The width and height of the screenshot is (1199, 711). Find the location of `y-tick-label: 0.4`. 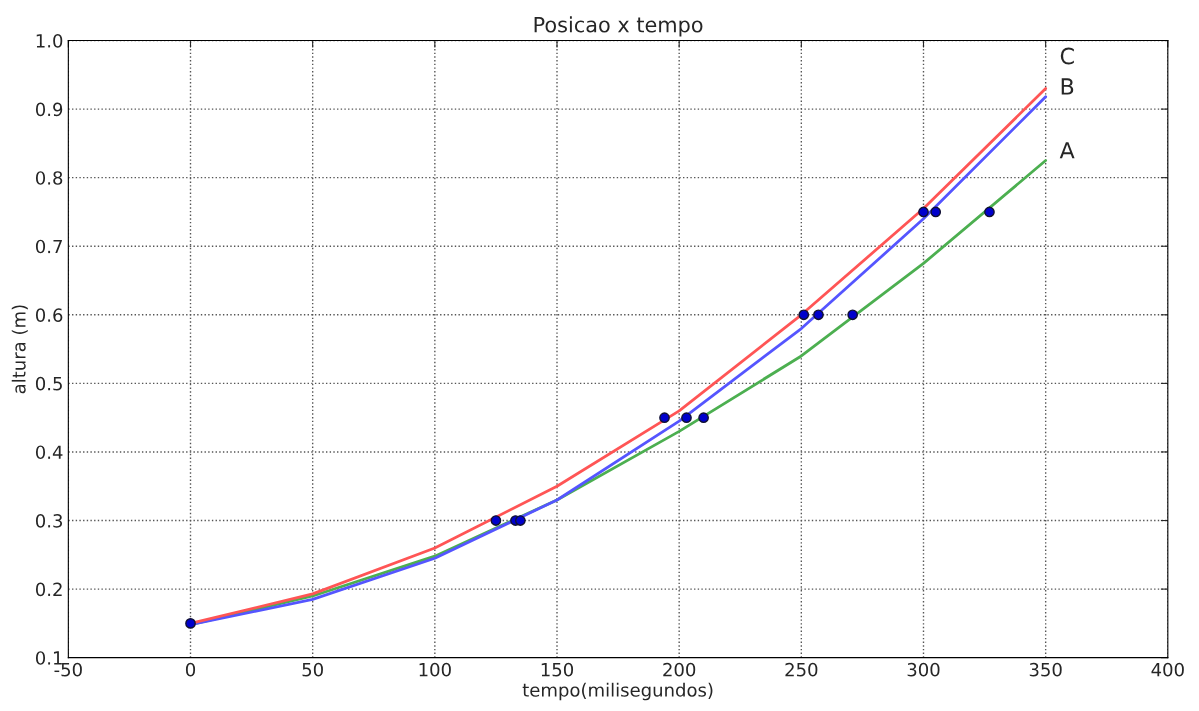

y-tick-label: 0.4 is located at coordinates (49, 452).